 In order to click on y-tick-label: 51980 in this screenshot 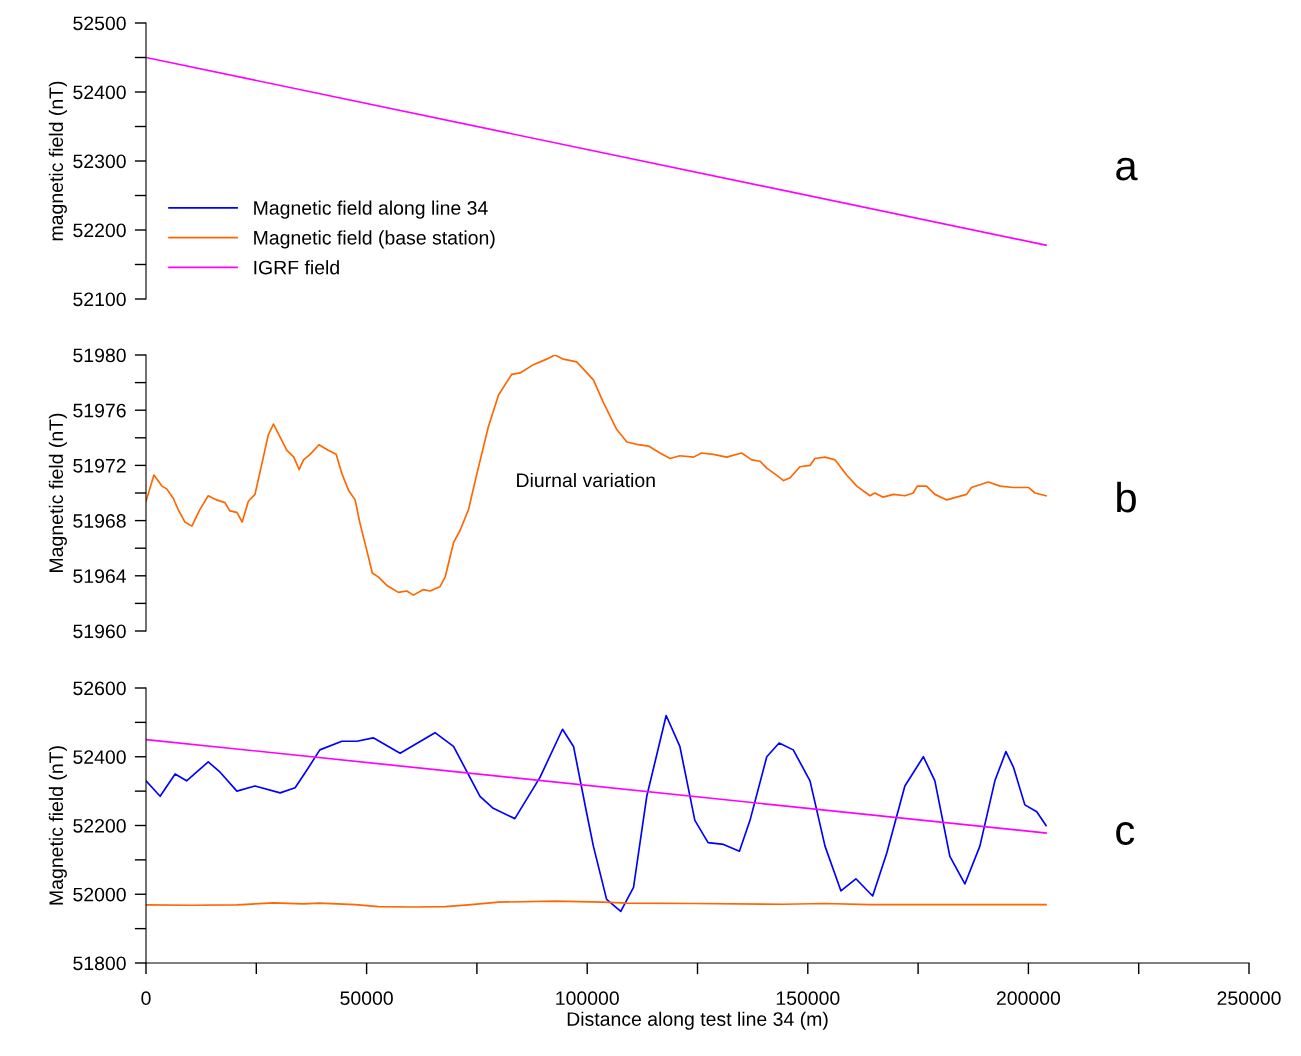, I will do `click(99, 355)`.